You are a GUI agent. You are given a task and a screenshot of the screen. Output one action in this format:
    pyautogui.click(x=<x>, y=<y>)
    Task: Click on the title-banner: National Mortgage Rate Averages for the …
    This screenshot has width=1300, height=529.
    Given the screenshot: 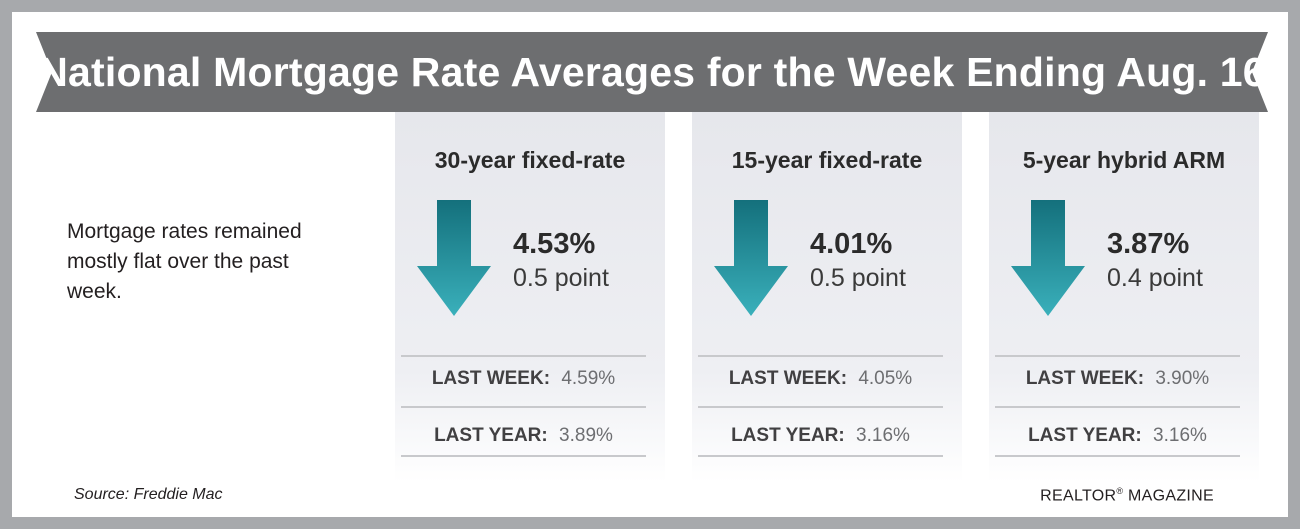 What is the action you would take?
    pyautogui.click(x=652, y=72)
    